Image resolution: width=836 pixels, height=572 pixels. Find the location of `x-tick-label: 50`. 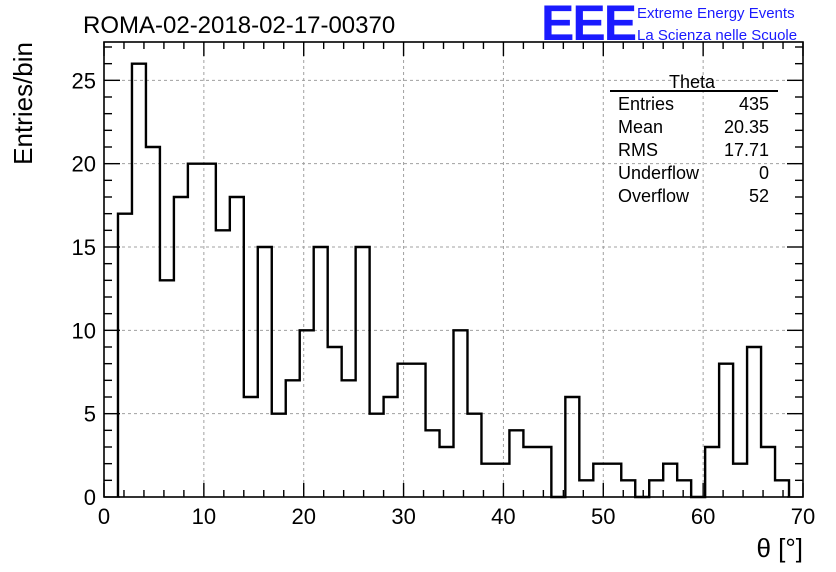

x-tick-label: 50 is located at coordinates (603, 516).